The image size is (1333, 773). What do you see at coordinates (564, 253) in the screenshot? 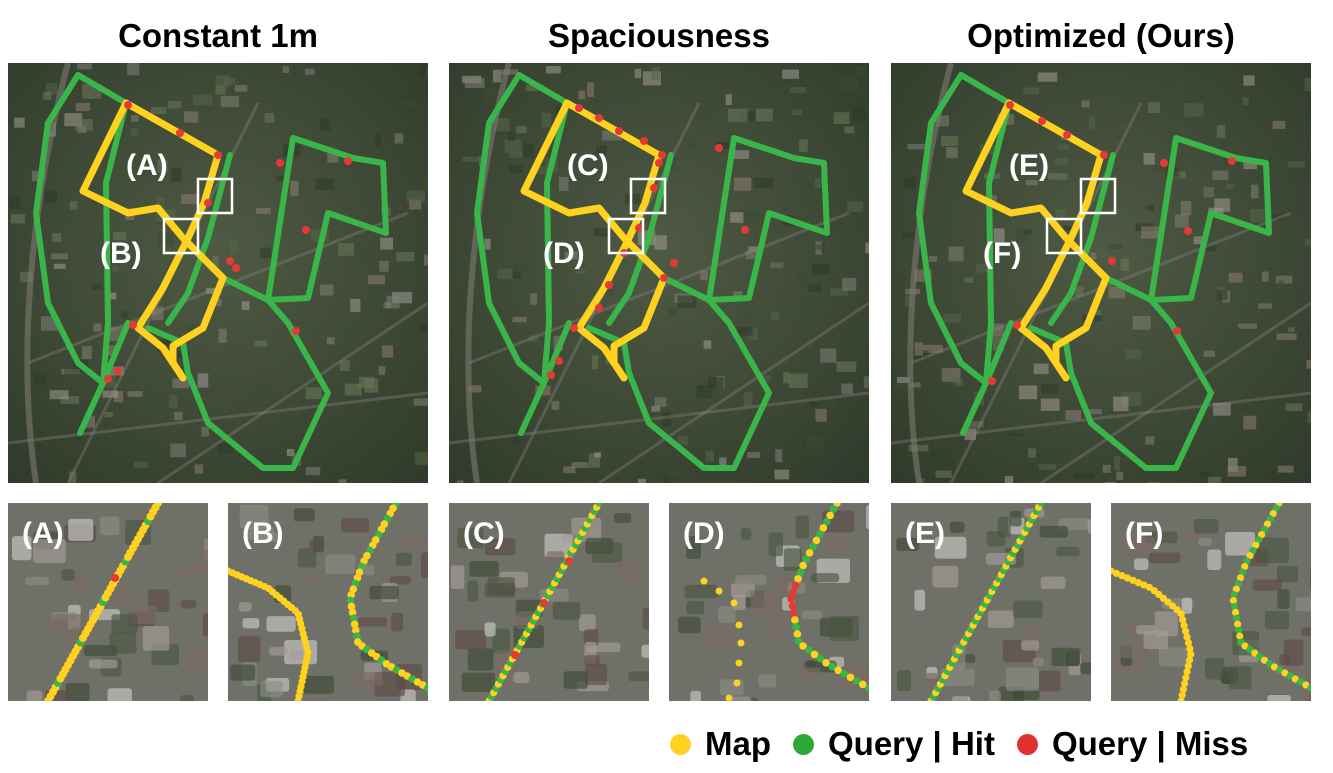
I see `inset-label: (D)` at bounding box center [564, 253].